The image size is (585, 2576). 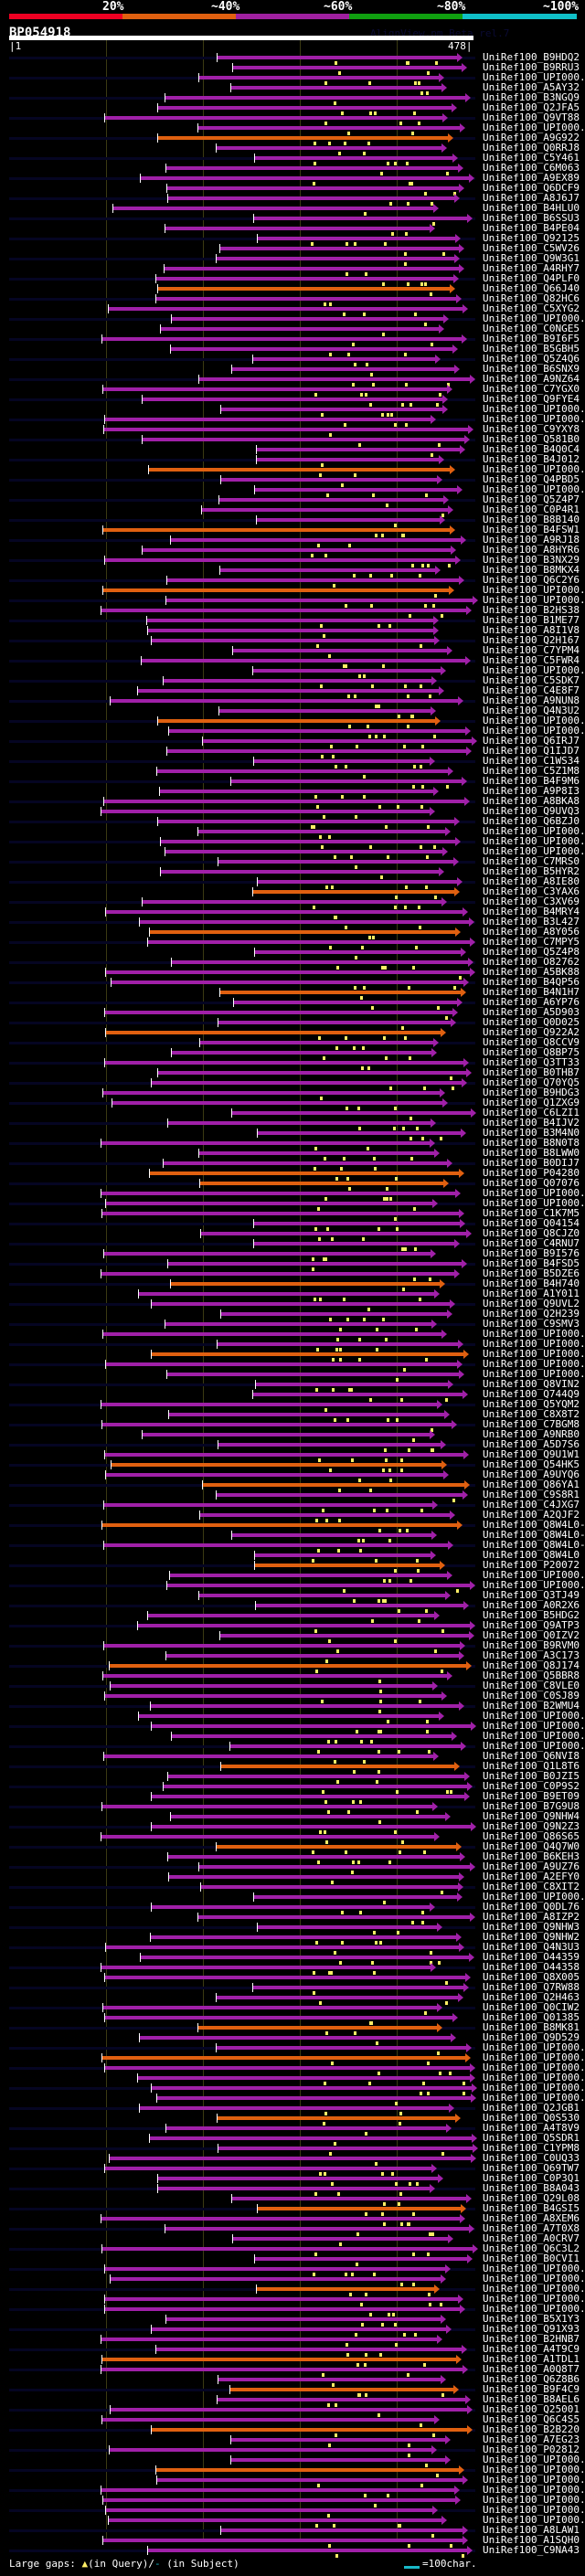 What do you see at coordinates (293, 1525) in the screenshot?
I see `hit-row: UniRef100_Q8W4L0-2` at bounding box center [293, 1525].